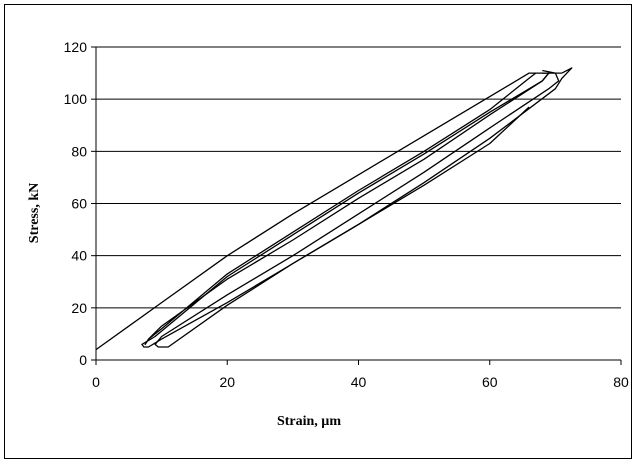 This screenshot has height=464, width=637. Describe the element at coordinates (79, 151) in the screenshot. I see `y-tick-label-80: 80` at that location.